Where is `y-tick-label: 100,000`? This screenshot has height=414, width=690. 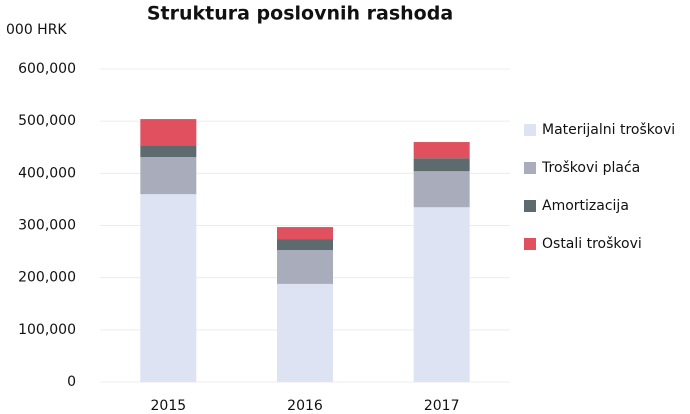
y-tick-label: 100,000 is located at coordinates (47, 330).